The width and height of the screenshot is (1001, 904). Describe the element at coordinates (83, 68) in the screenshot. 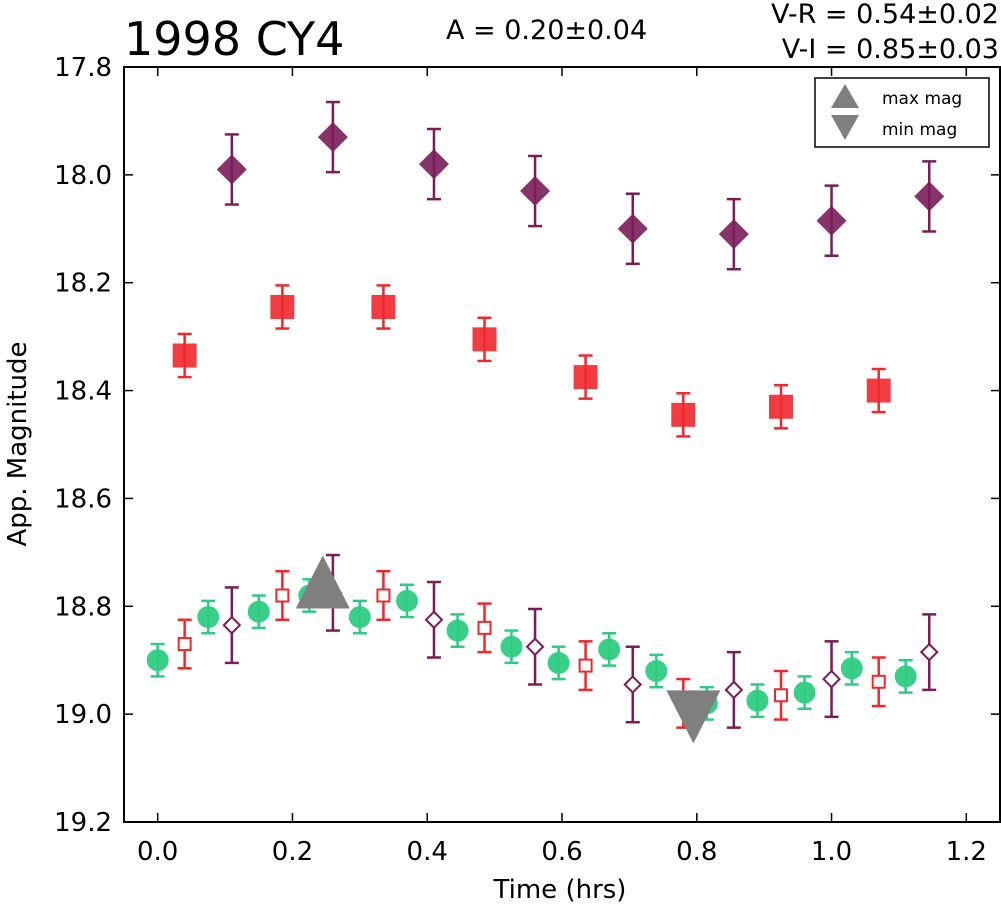

I see `y-tick-label: 17.8` at that location.